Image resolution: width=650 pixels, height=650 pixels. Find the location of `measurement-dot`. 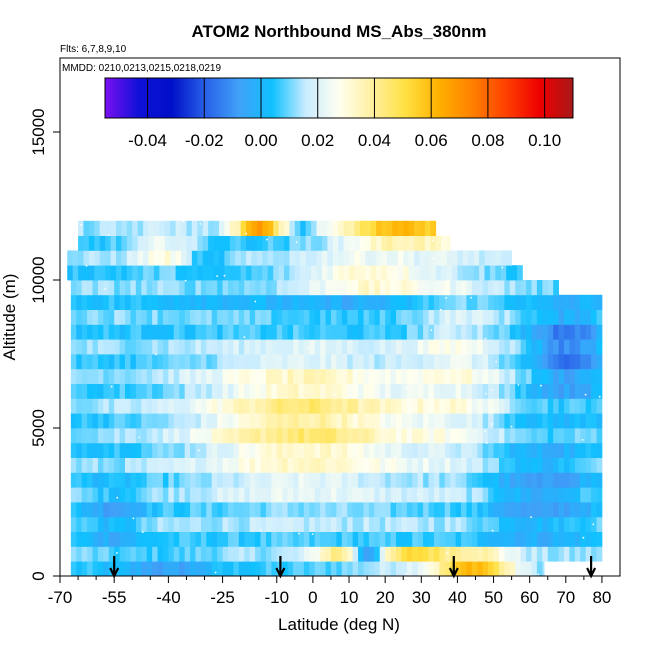

measurement-dot is located at coordinates (511, 426).